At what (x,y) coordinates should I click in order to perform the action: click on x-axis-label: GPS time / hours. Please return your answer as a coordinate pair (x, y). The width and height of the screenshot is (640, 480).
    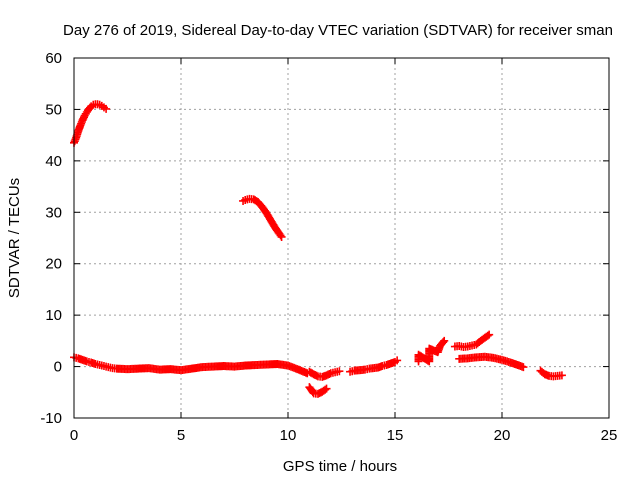
    Looking at the image, I should click on (340, 466).